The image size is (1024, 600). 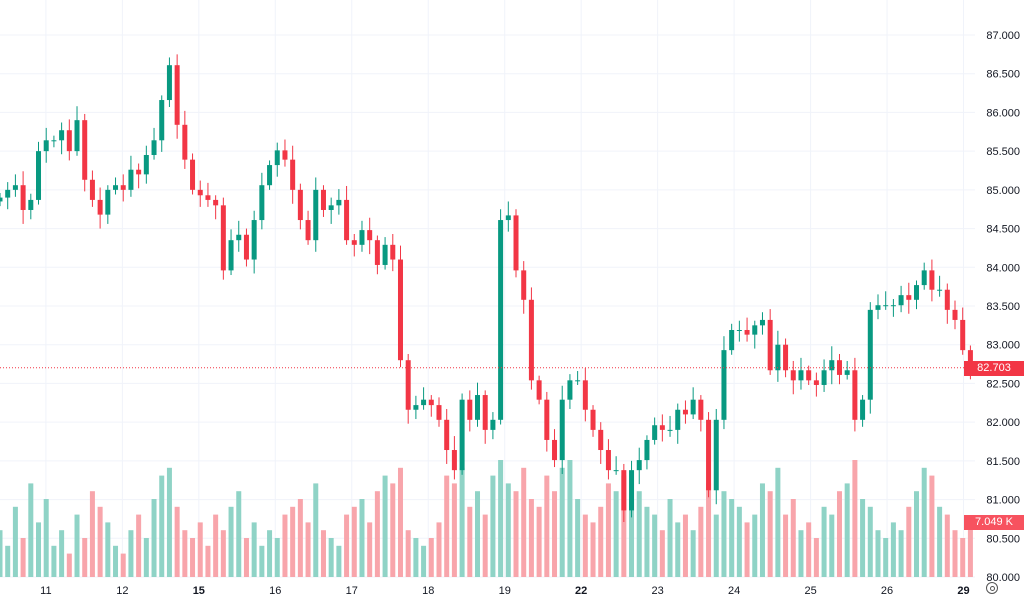 I want to click on y-tick-label: 84.000, so click(x=1003, y=268).